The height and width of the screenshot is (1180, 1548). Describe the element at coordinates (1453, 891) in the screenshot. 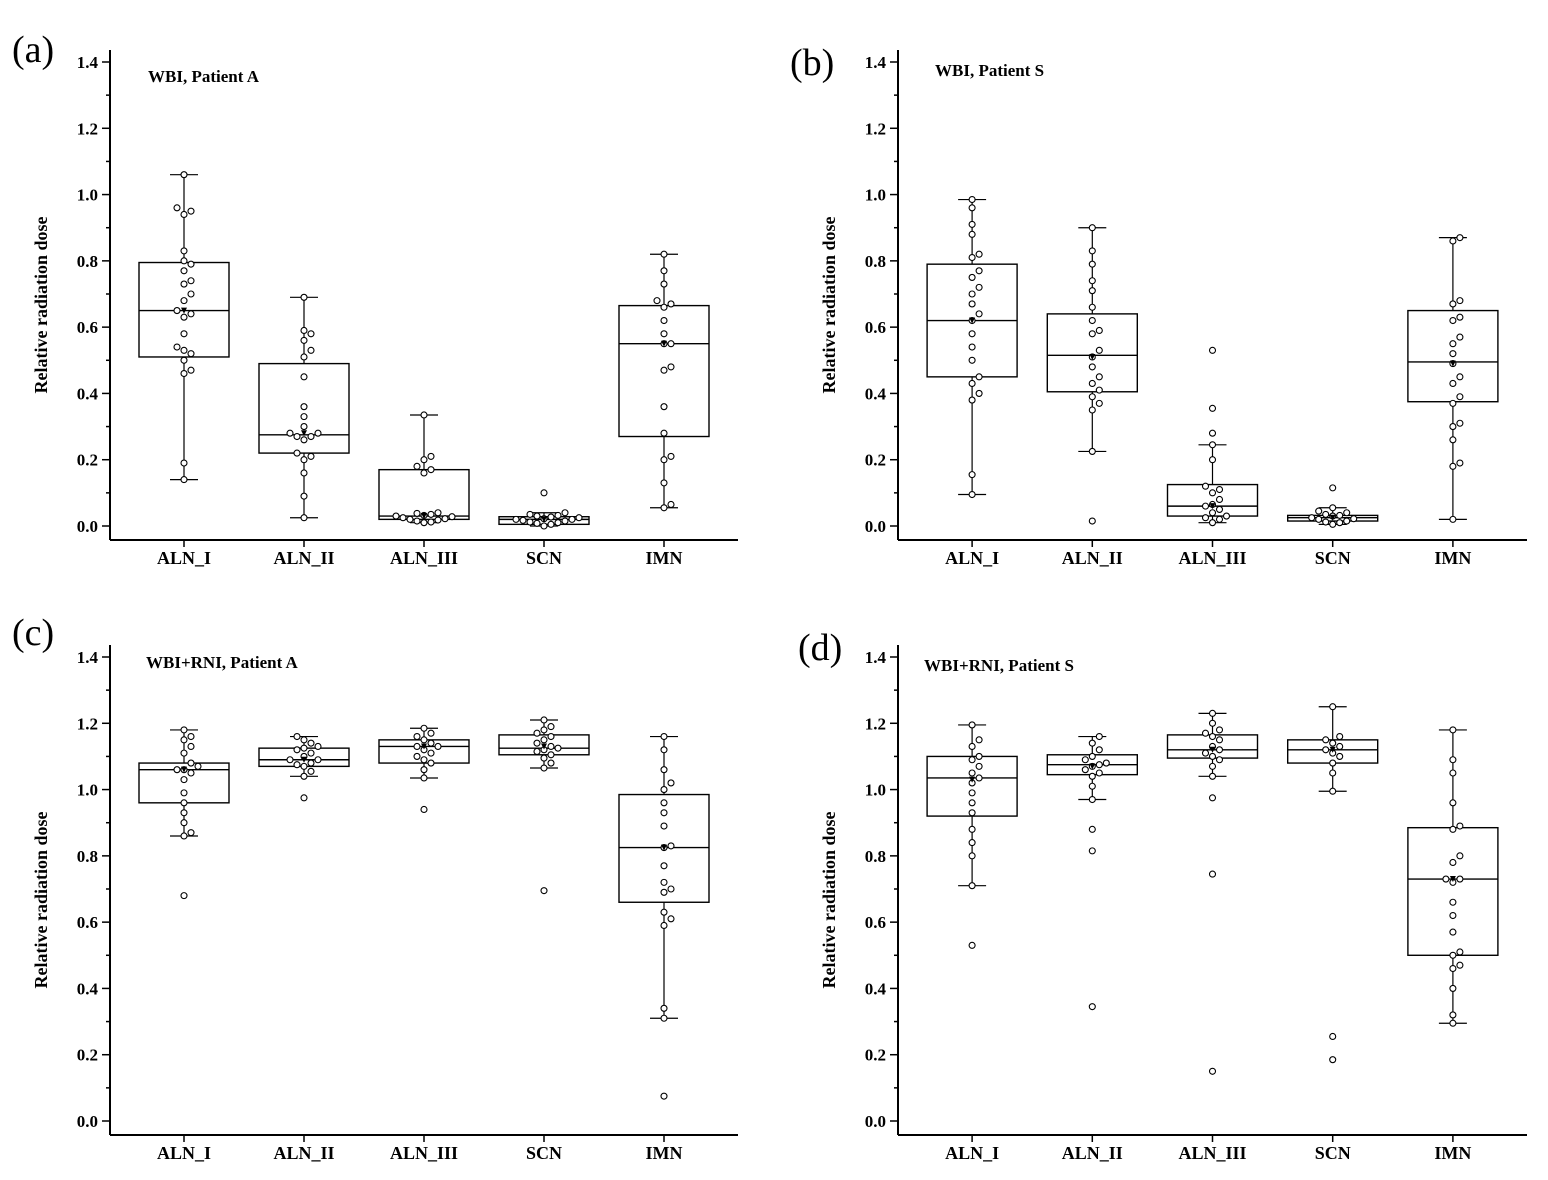

I see `iqr-box` at that location.